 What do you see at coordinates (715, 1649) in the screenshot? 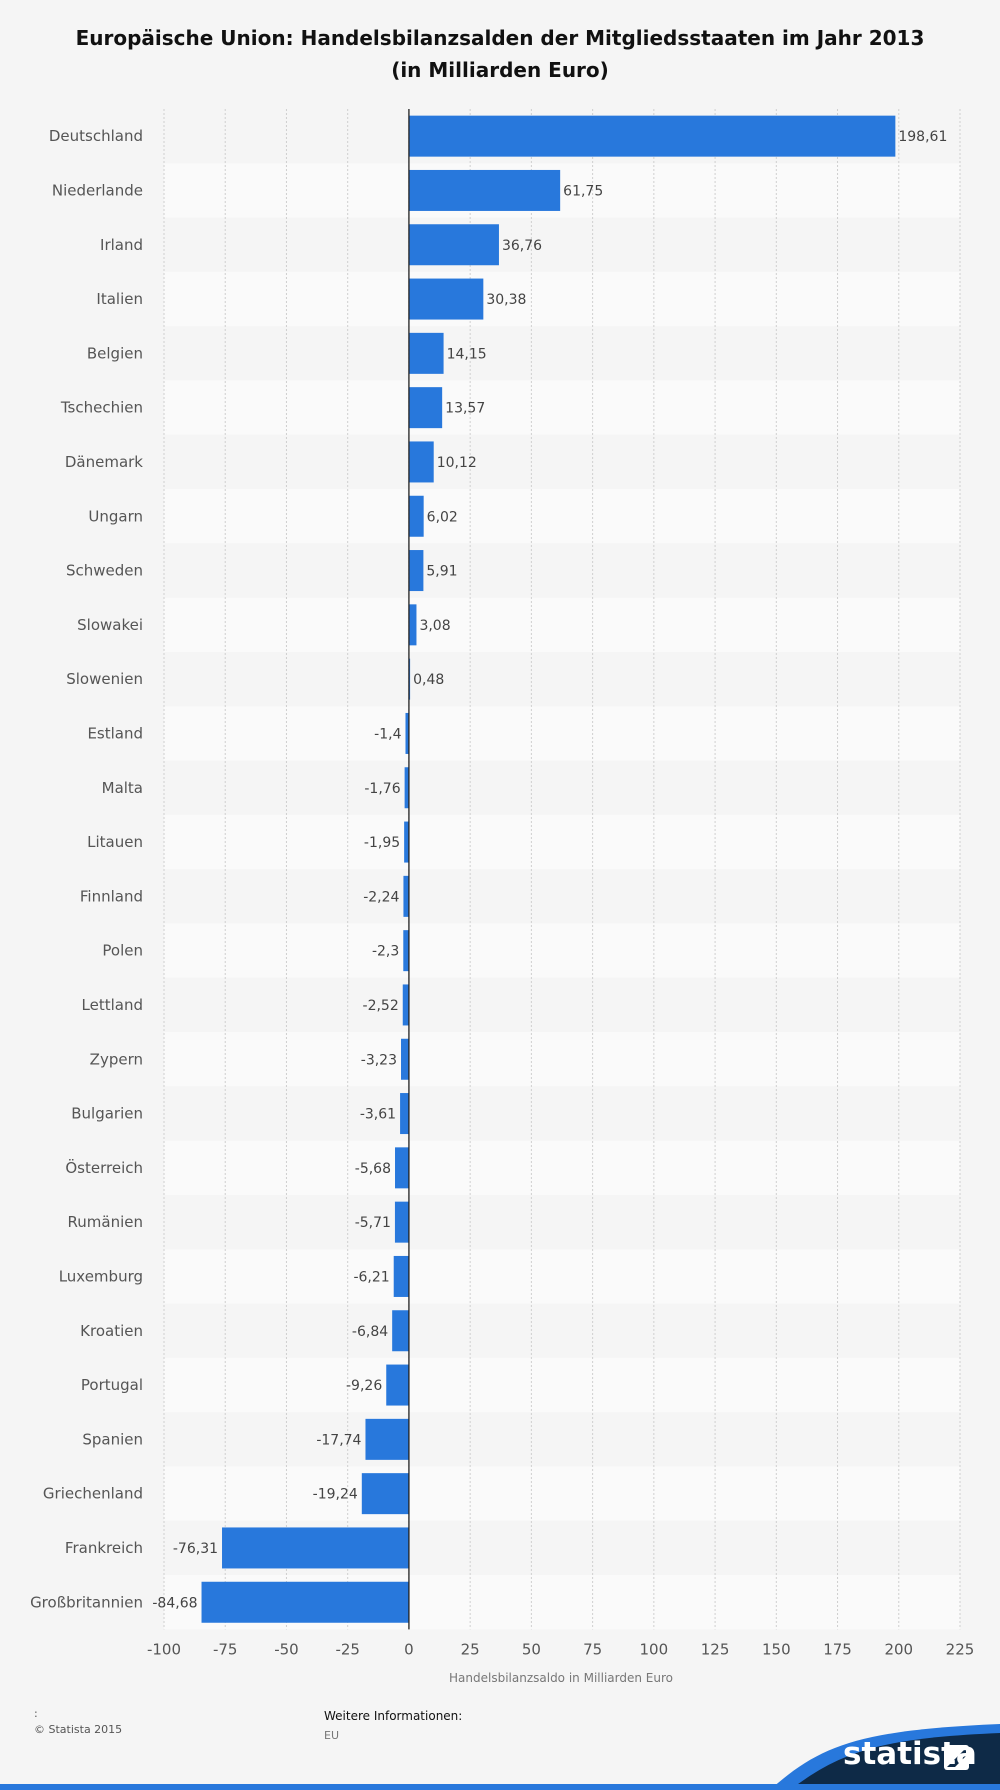
I see `x-tick-label: 125` at bounding box center [715, 1649].